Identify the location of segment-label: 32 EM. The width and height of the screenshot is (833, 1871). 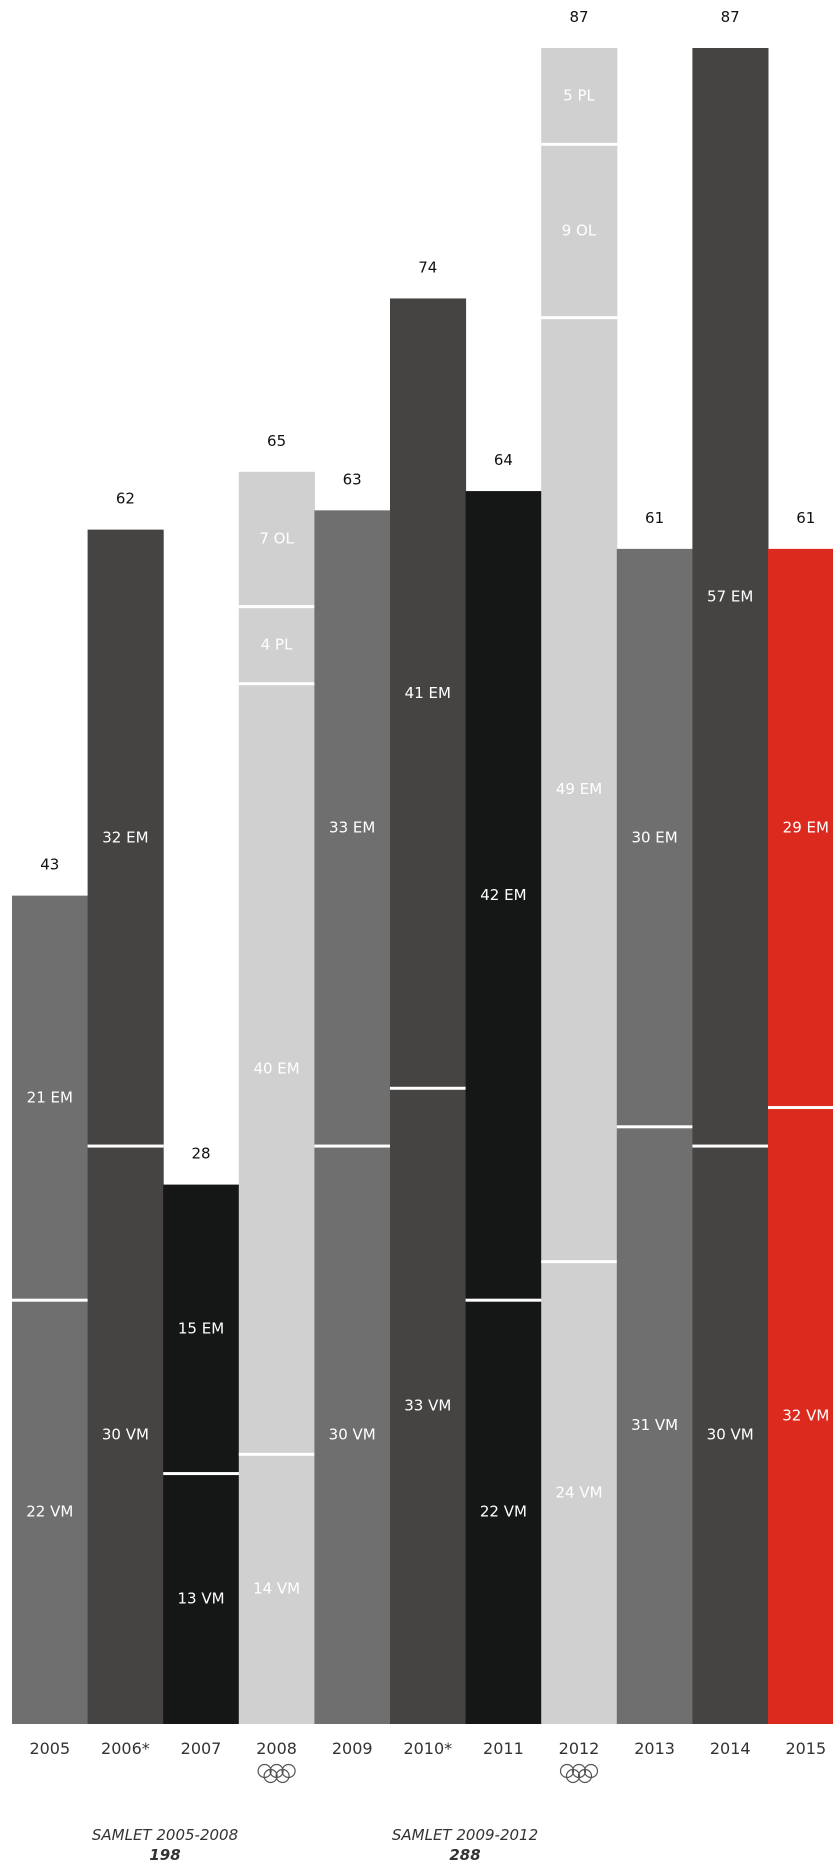
(125, 837).